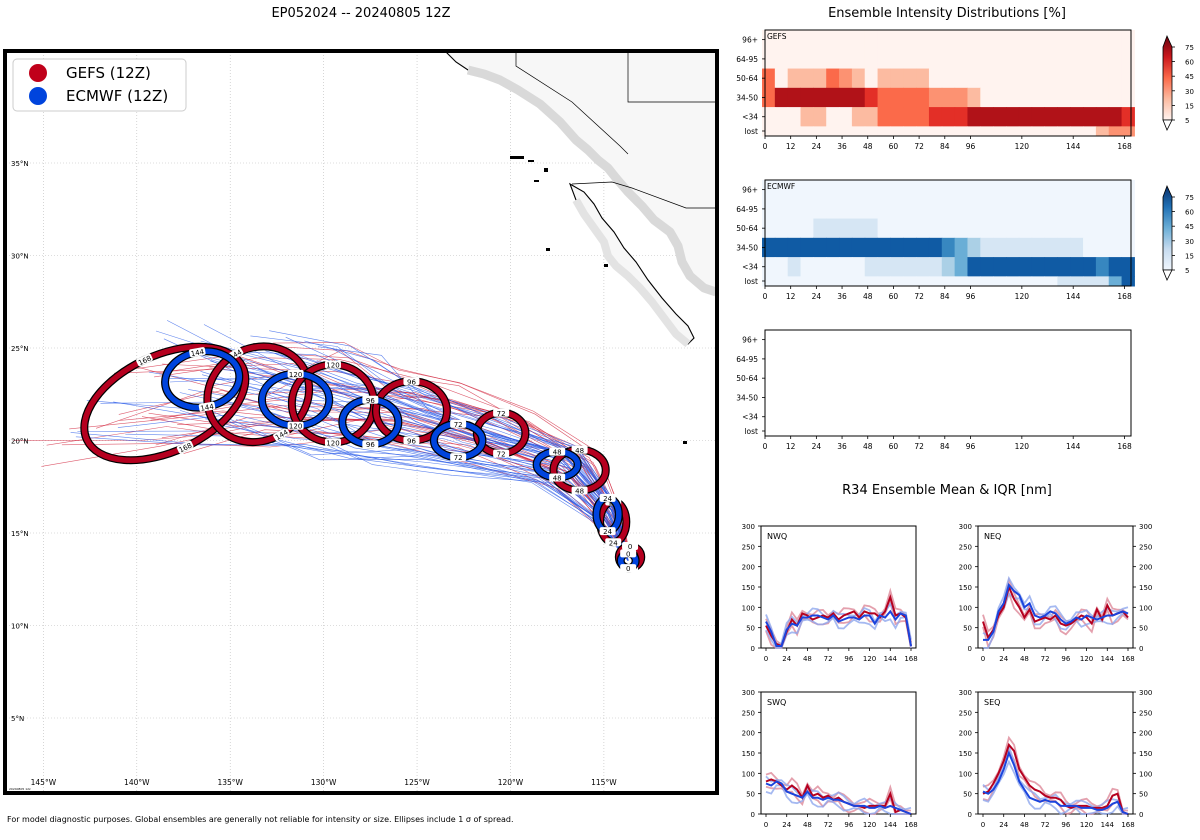 The image size is (1200, 840). I want to click on colorbar-tick-label: 30, so click(1189, 92).